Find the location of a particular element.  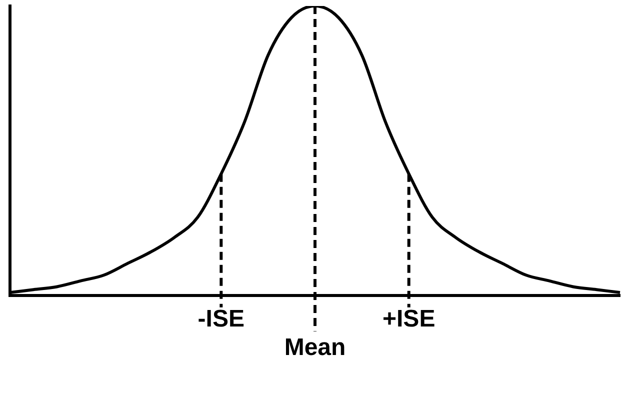

x-tick-label: Mean is located at coordinates (315, 348).